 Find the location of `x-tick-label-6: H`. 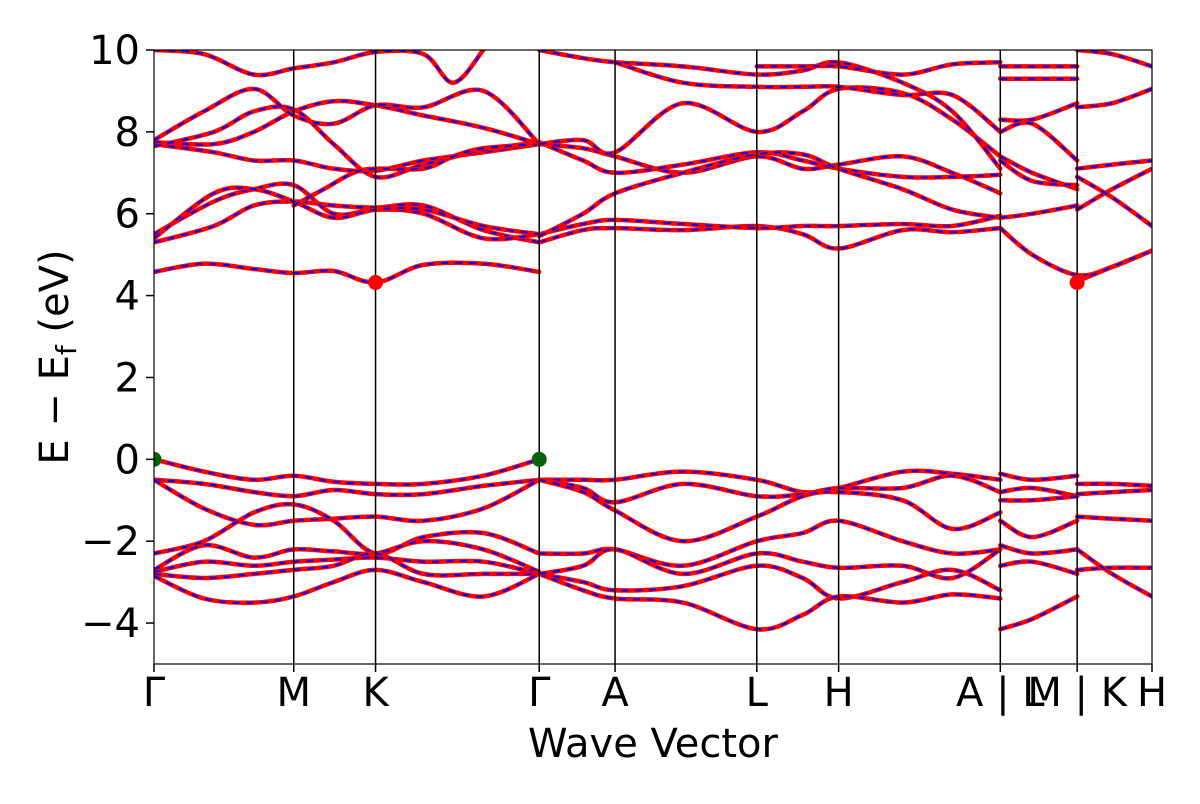

x-tick-label-6: H is located at coordinates (839, 693).